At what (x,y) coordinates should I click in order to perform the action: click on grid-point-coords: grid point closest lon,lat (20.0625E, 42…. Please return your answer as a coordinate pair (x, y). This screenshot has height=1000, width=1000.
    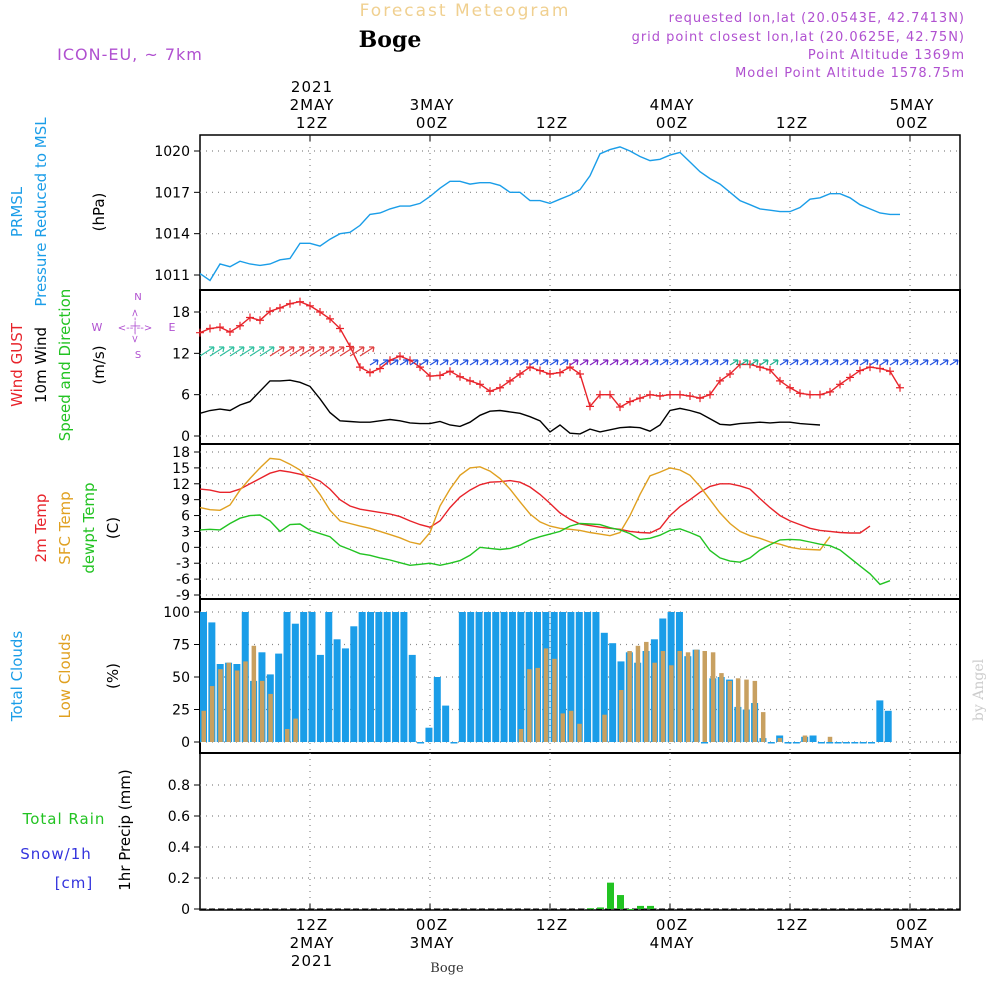
    Looking at the image, I should click on (798, 37).